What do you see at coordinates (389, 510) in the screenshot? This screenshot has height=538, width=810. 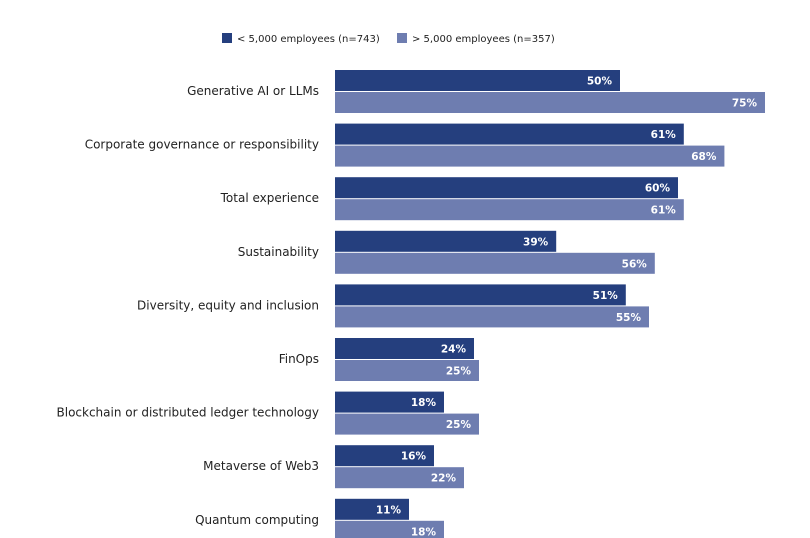 I see `data-label: 11%` at bounding box center [389, 510].